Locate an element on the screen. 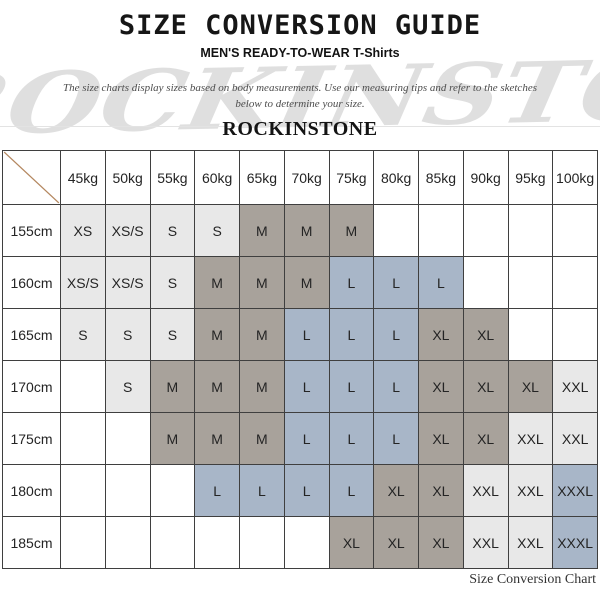  weight-column-header: 65kg is located at coordinates (262, 177).